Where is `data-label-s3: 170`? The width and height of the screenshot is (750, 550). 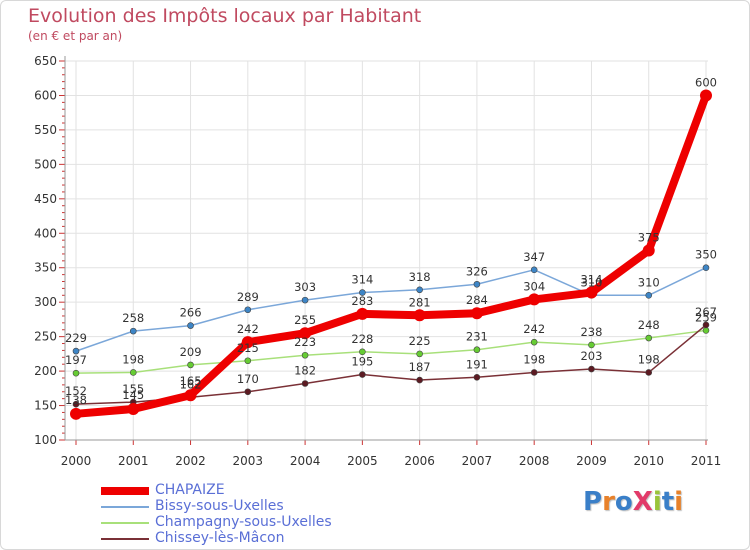
data-label-s3: 170 is located at coordinates (248, 379).